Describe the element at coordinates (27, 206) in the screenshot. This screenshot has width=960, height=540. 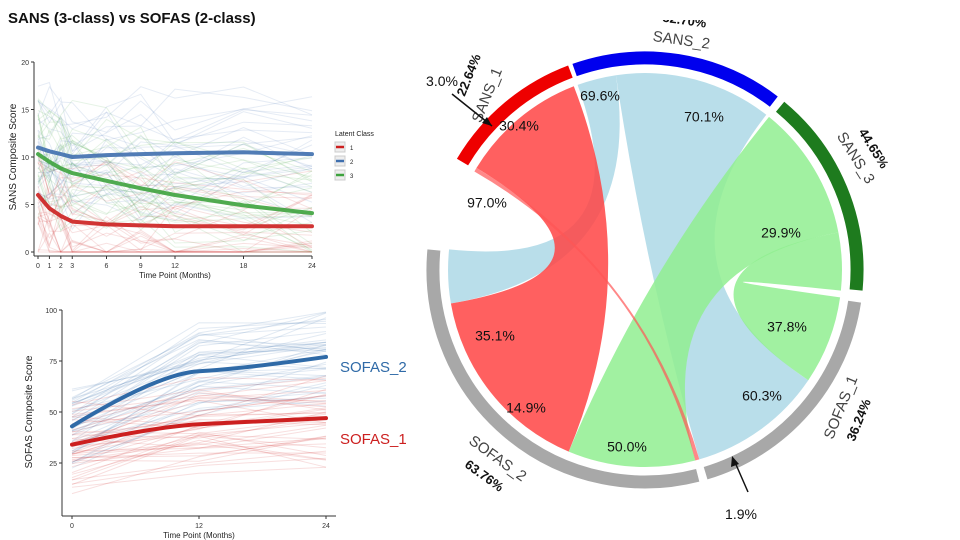
I see `y-tick-label: 5` at that location.